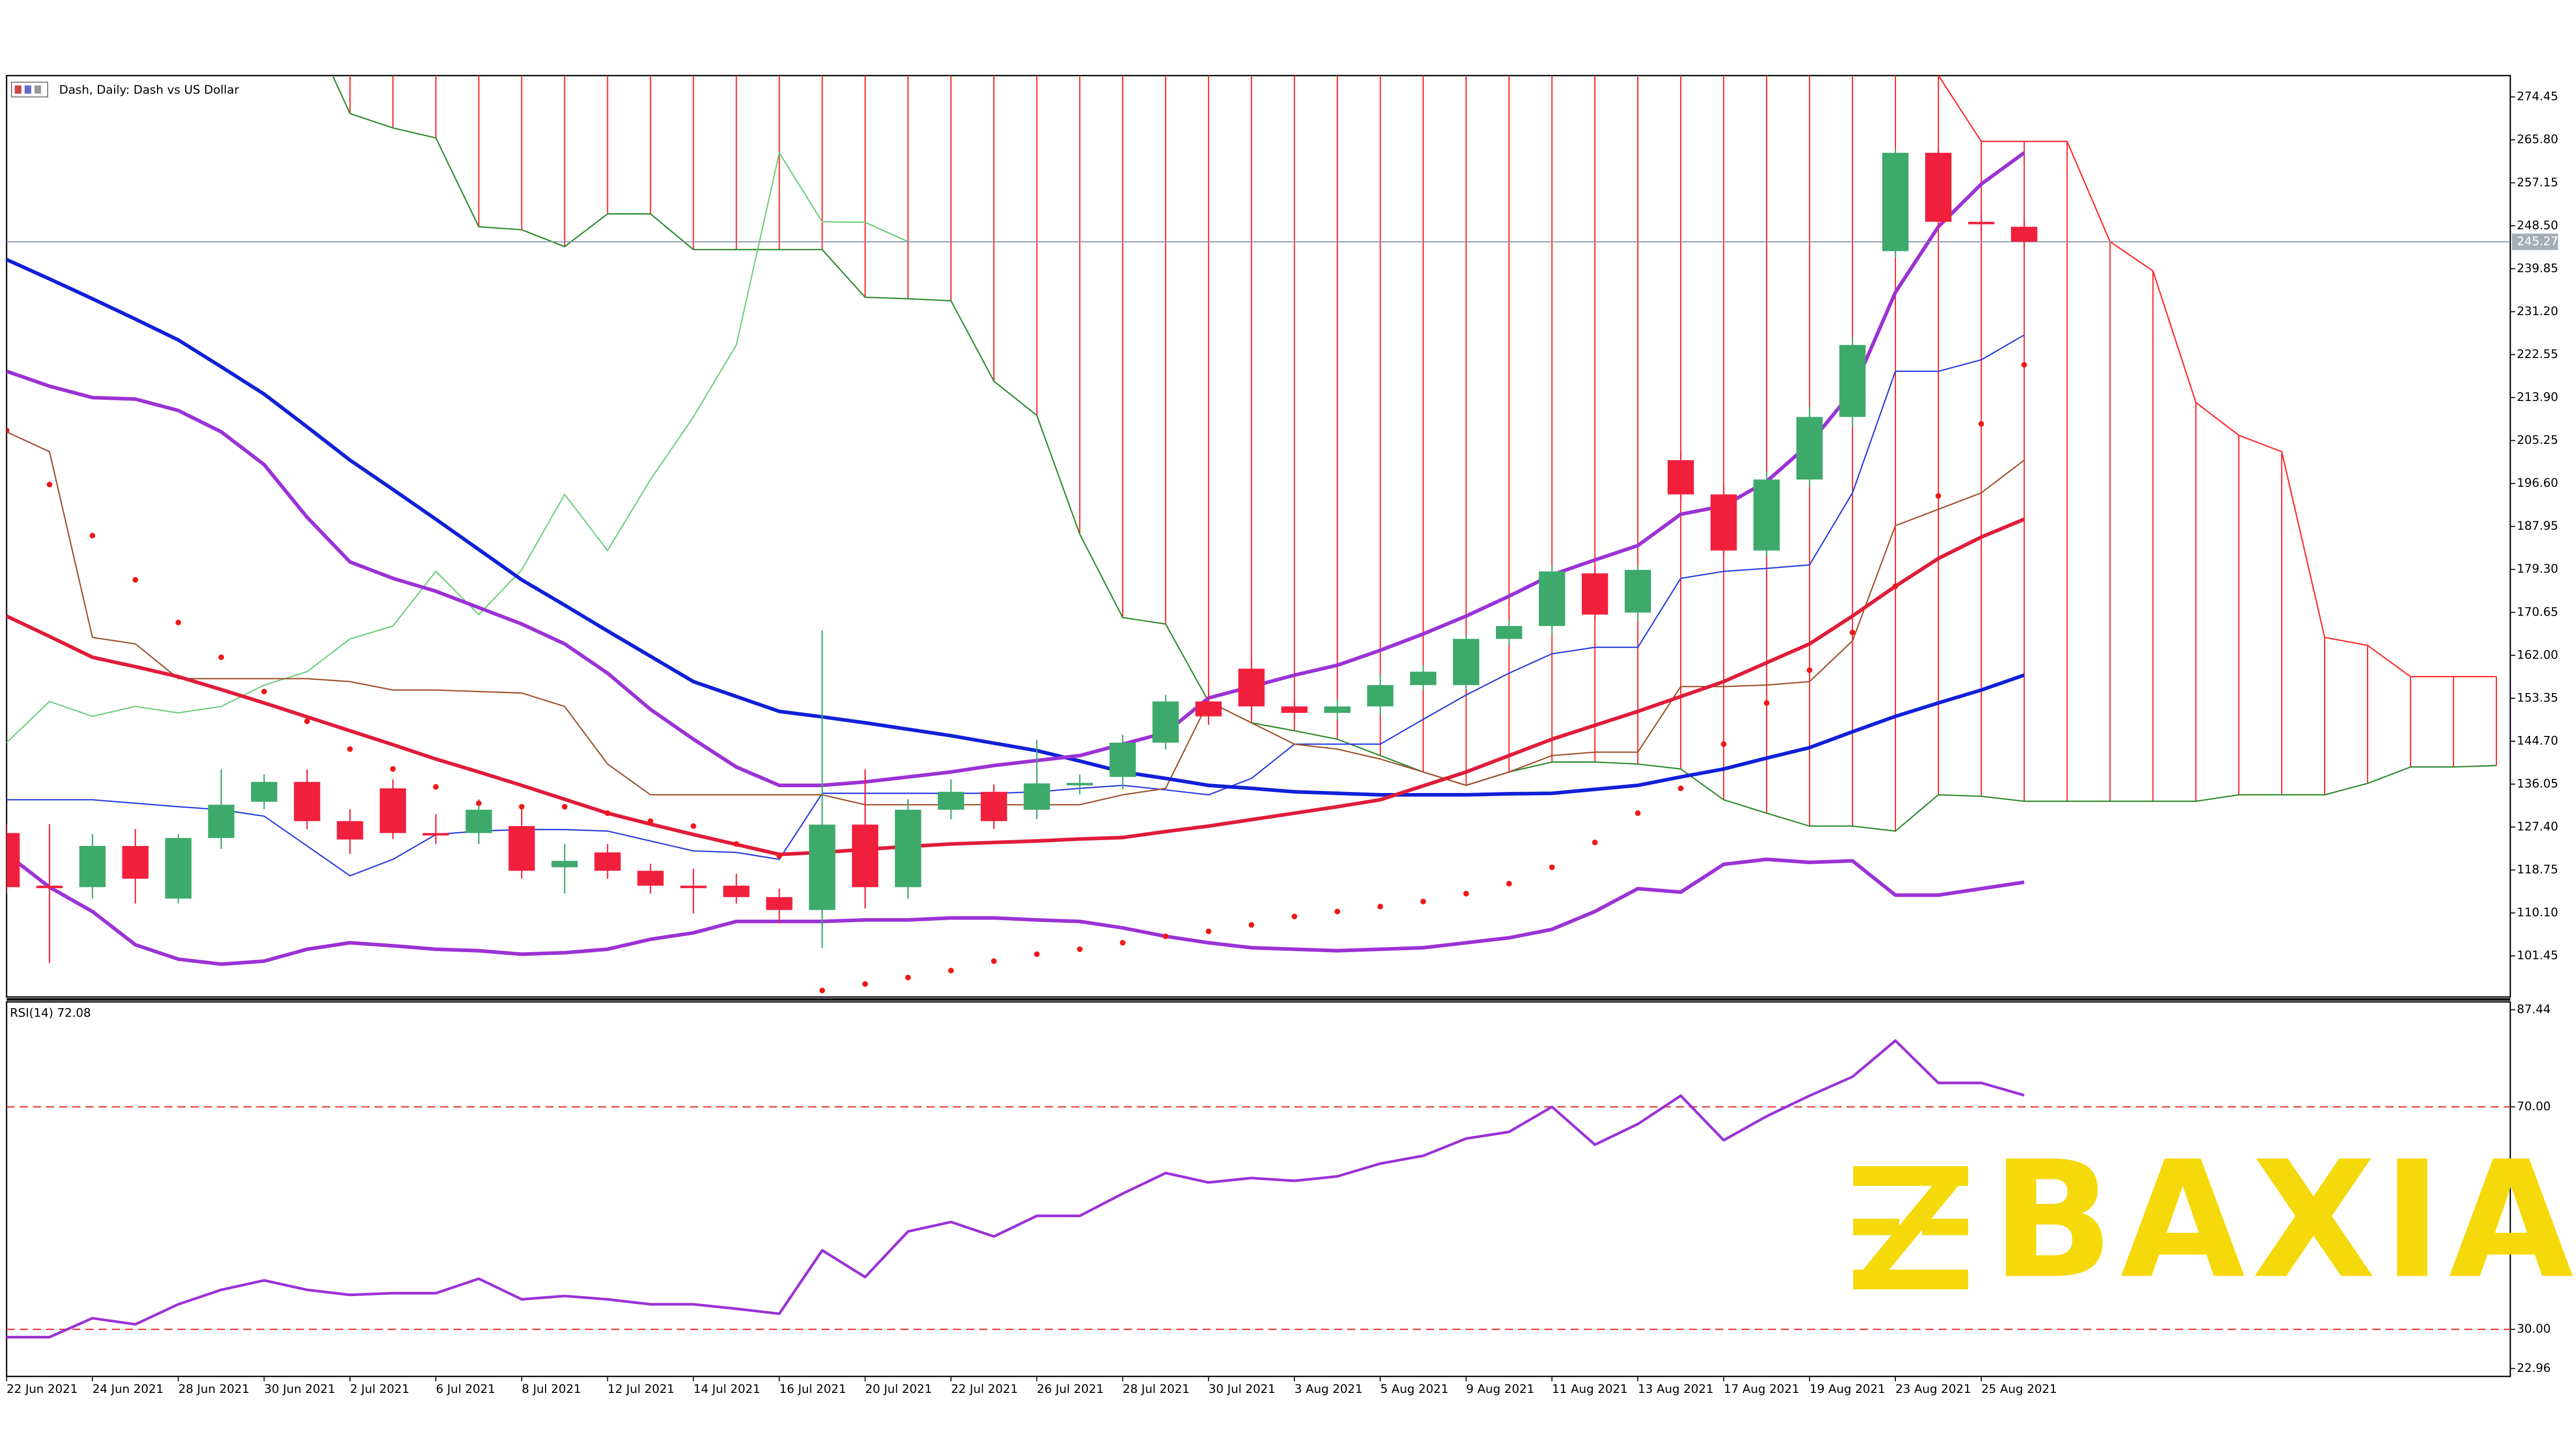 The height and width of the screenshot is (1451, 2576). I want to click on indicator-line, so click(1015, 909).